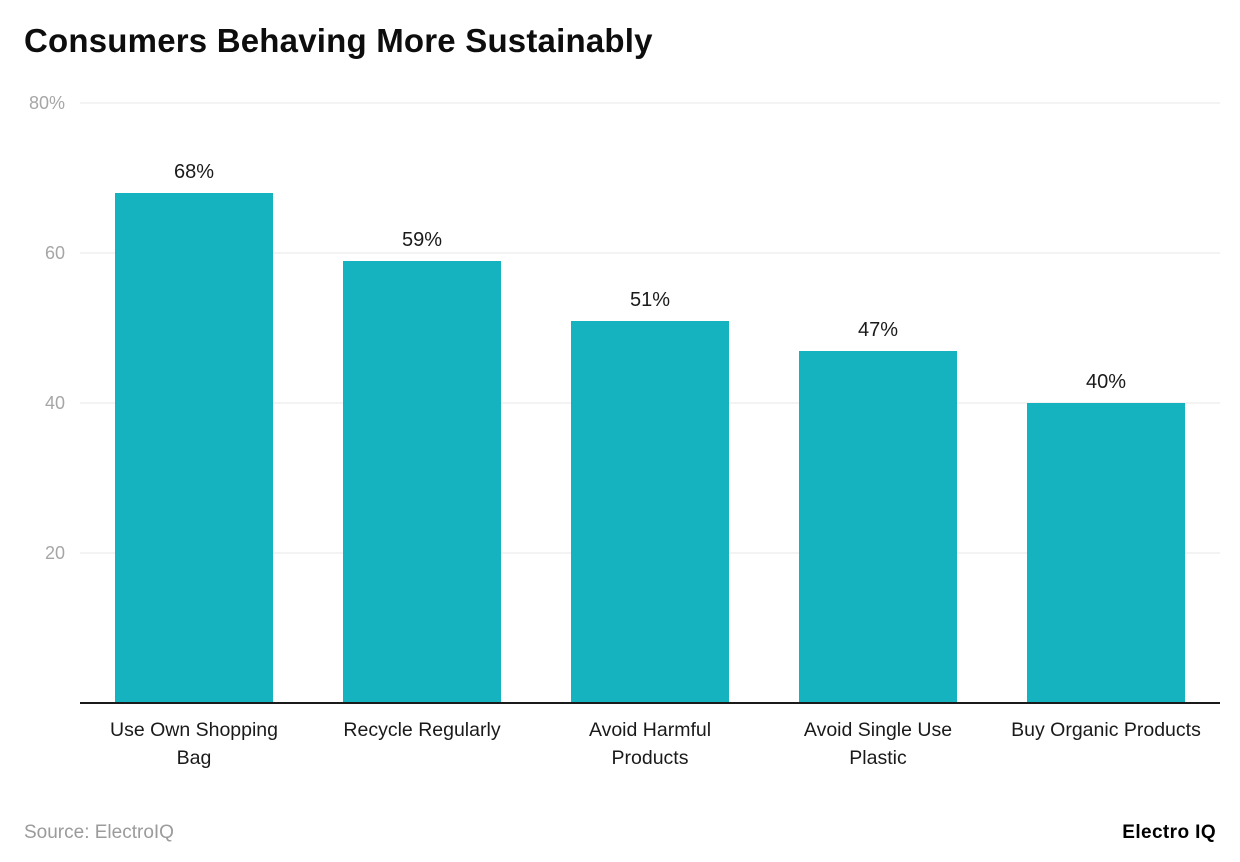 This screenshot has height=862, width=1240. Describe the element at coordinates (650, 703) in the screenshot. I see `x-axis-line` at that location.